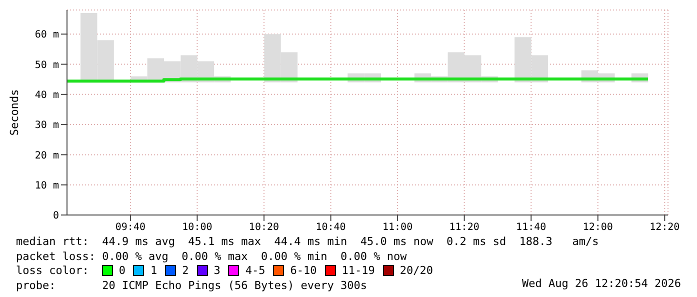 The height and width of the screenshot is (297, 697). What do you see at coordinates (191, 285) in the screenshot?
I see `text: probe: 20 ICMP Echo Pings (56 Bytes) every 300s` at bounding box center [191, 285].